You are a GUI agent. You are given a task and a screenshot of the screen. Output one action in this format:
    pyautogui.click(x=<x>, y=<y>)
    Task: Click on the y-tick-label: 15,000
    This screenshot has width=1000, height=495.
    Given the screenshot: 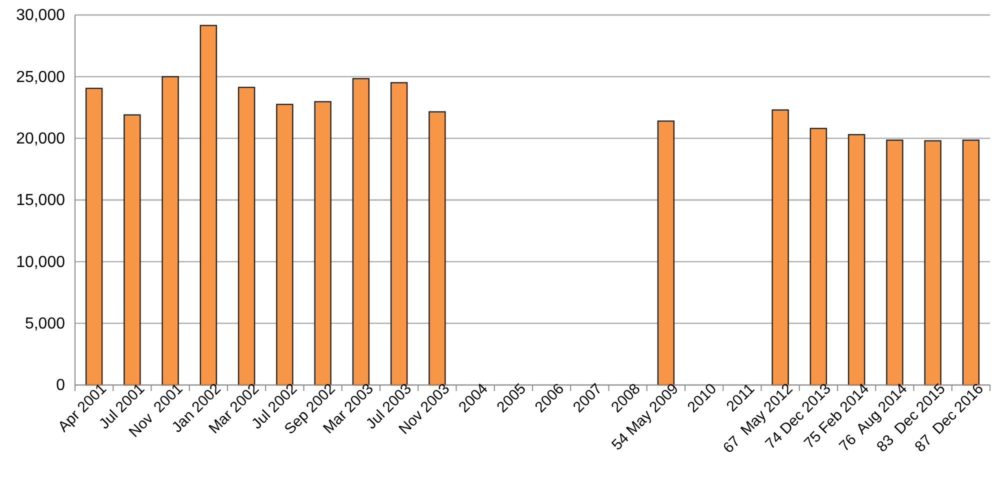 What is the action you would take?
    pyautogui.click(x=41, y=201)
    